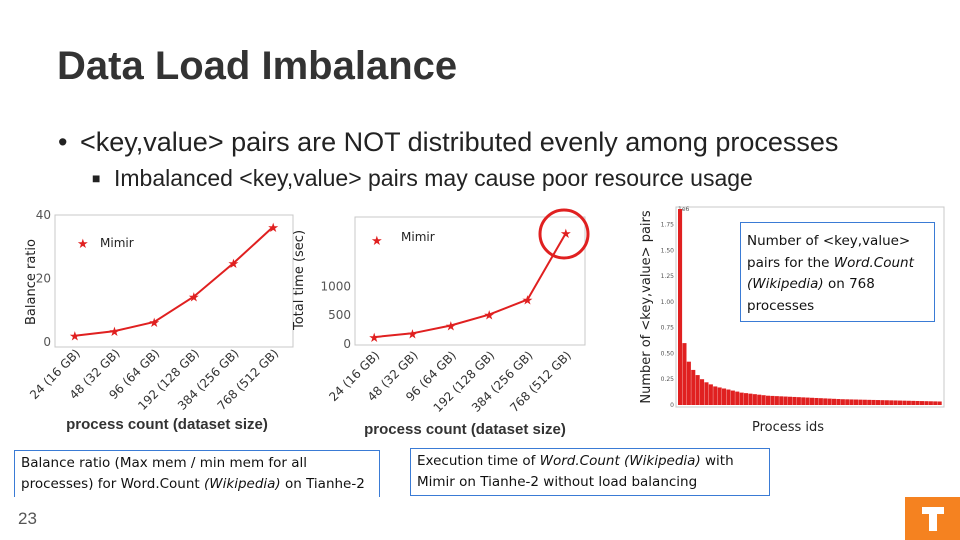  Describe the element at coordinates (347, 344) in the screenshot. I see `y-tick-label: 0` at that location.